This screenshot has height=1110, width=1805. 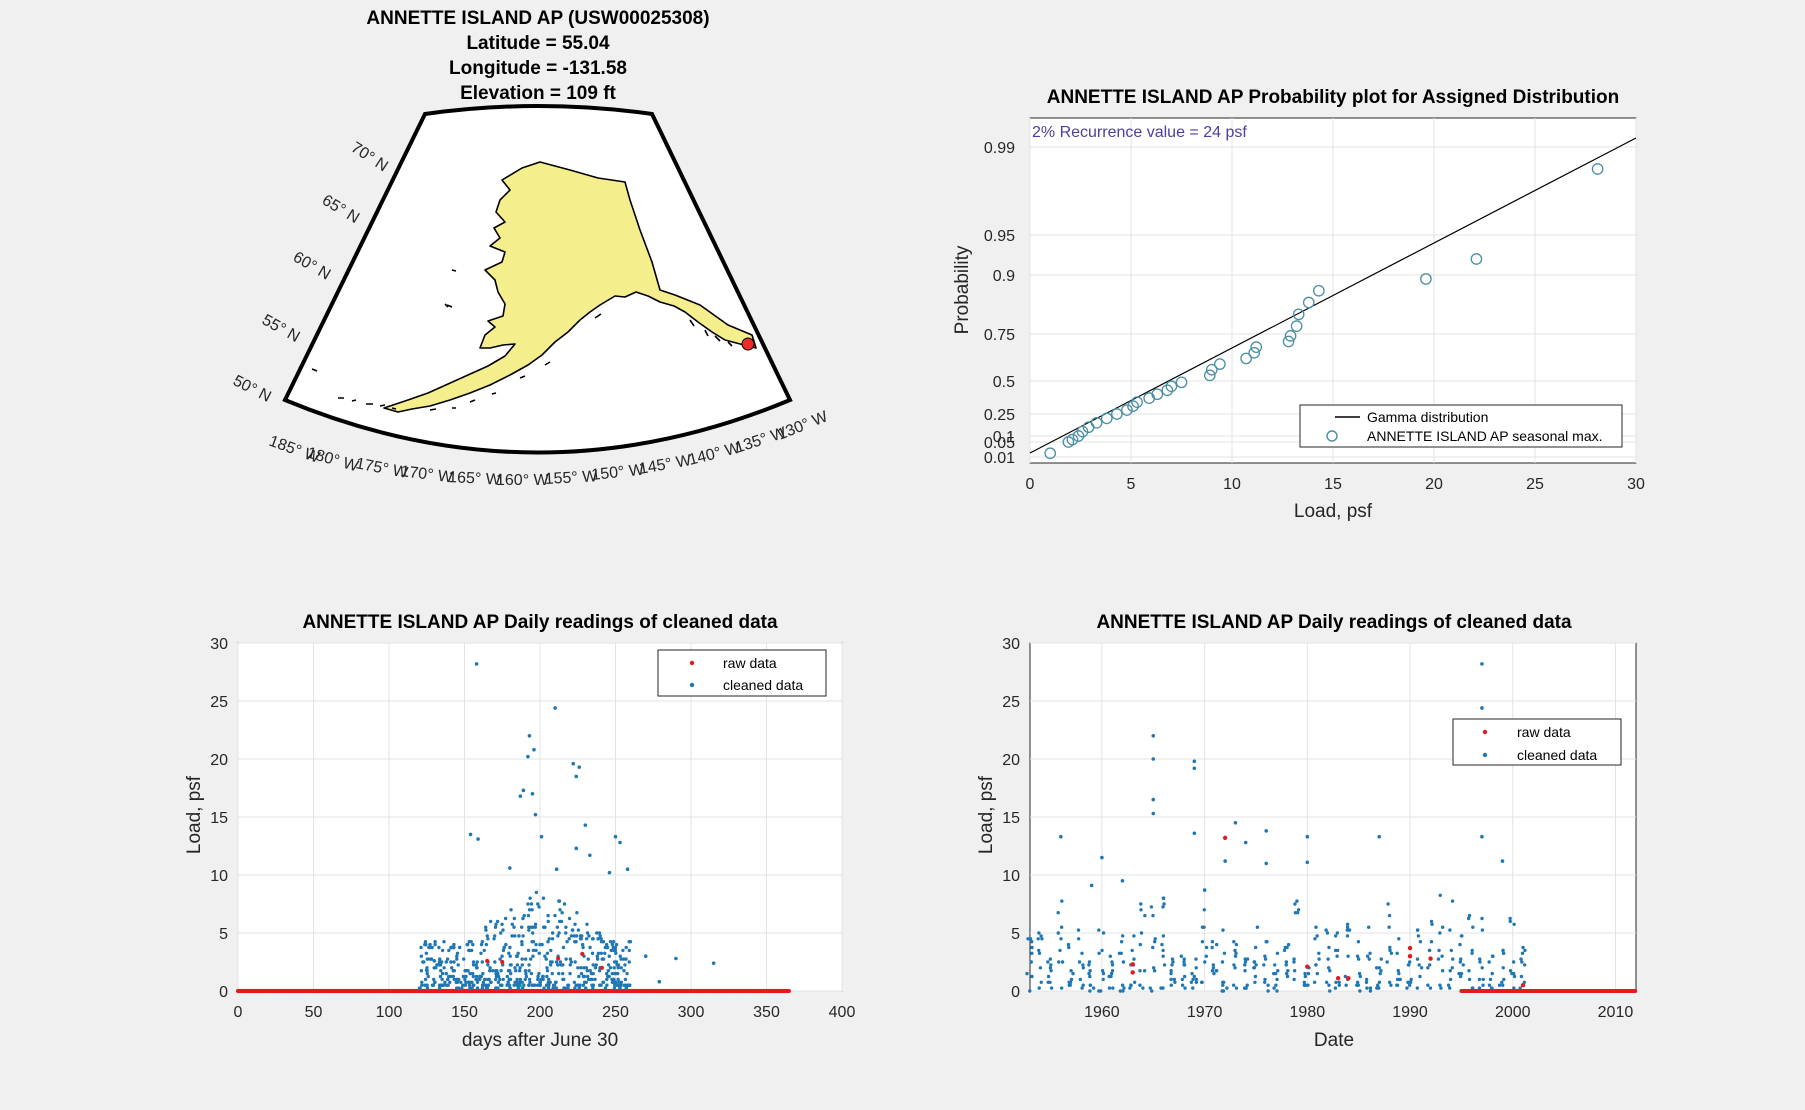 What do you see at coordinates (427, 474) in the screenshot?
I see `lon-label-170: 170° W` at bounding box center [427, 474].